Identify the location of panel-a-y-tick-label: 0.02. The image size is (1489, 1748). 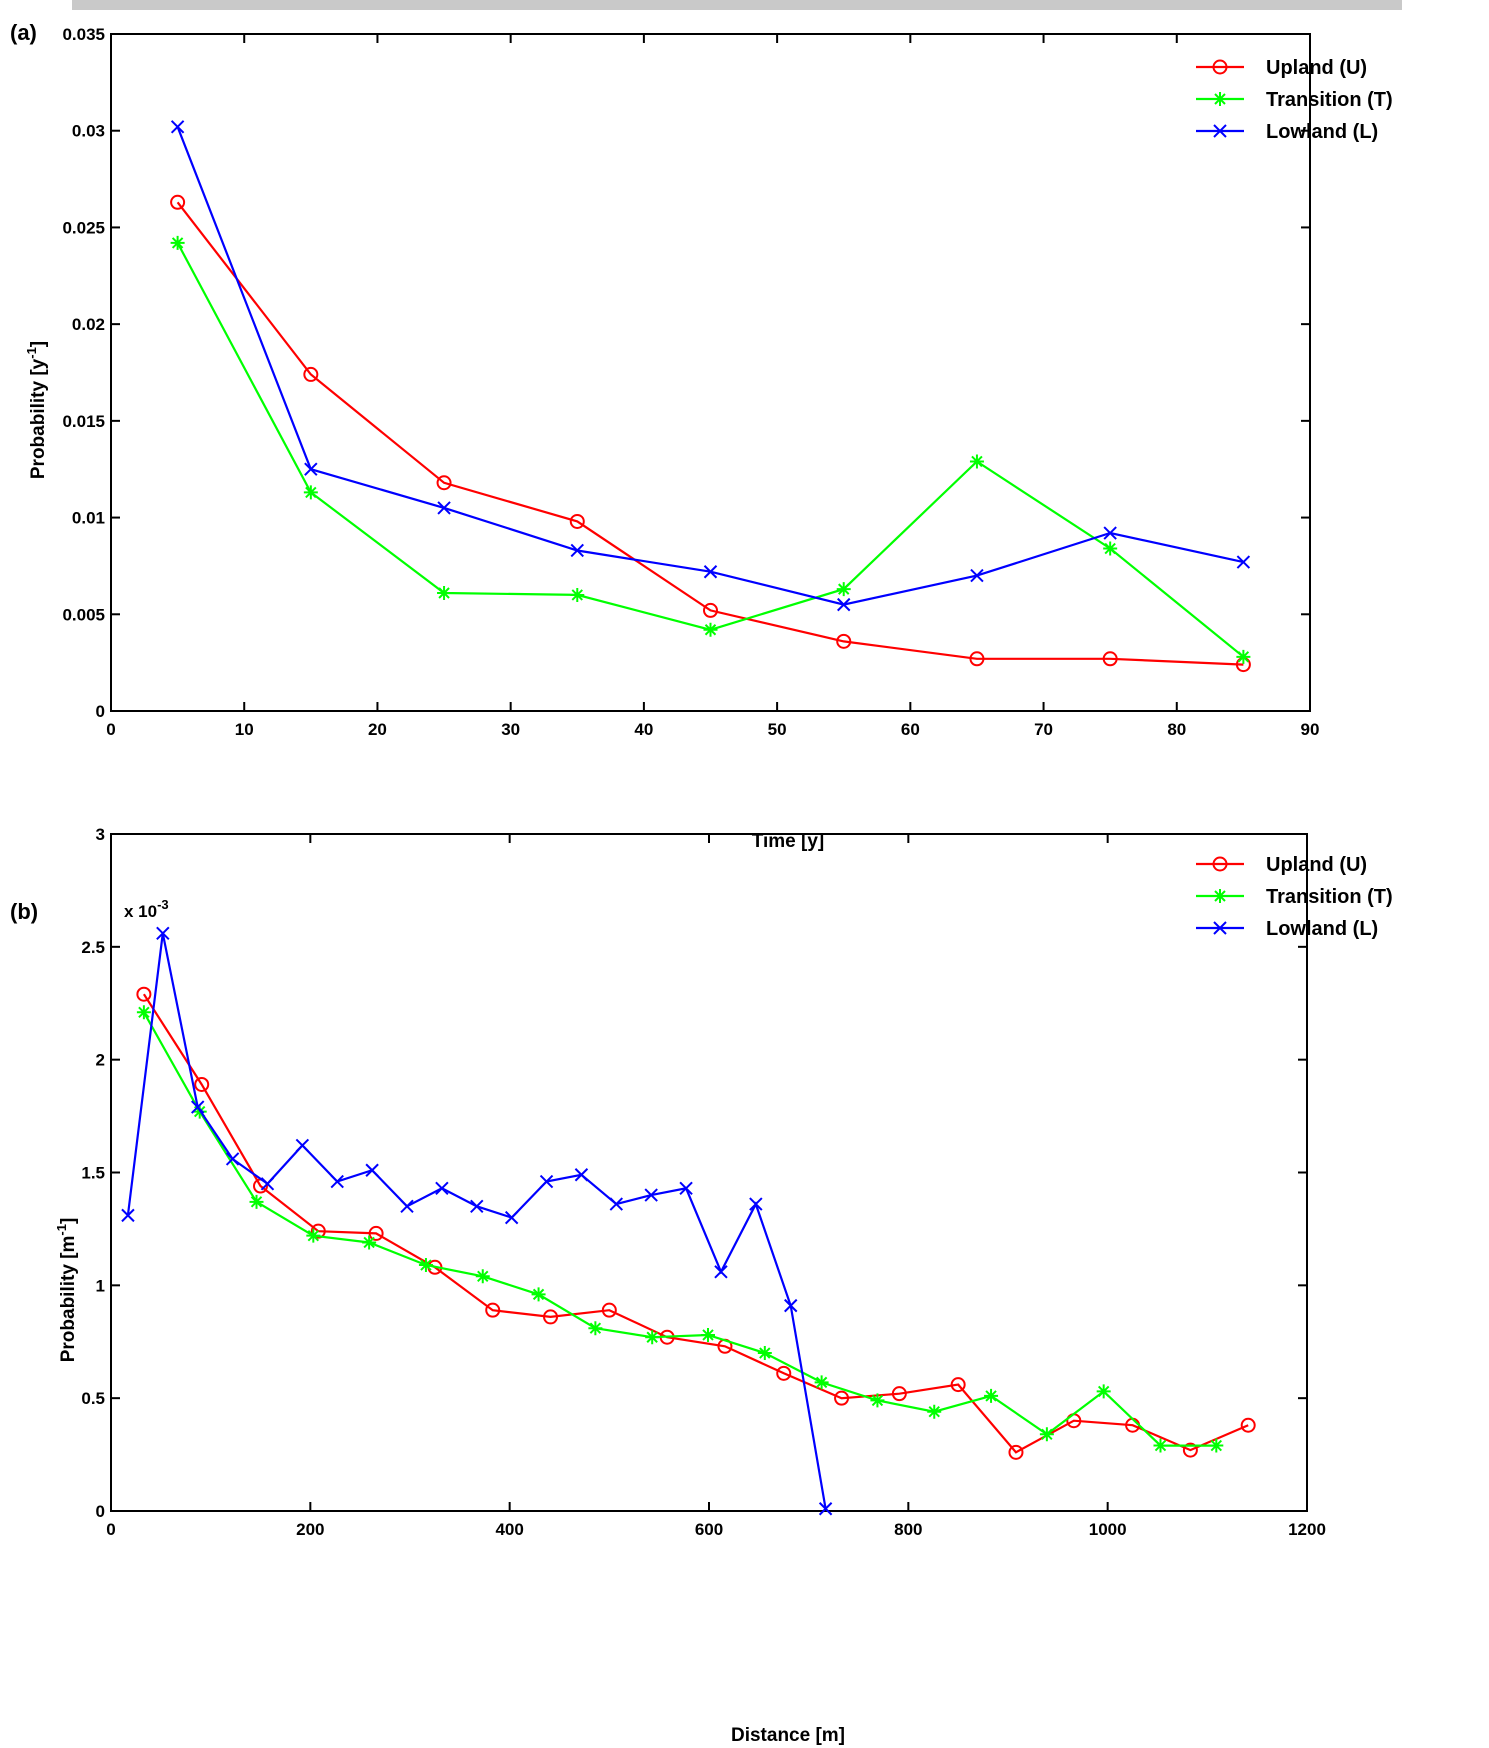
(88, 324).